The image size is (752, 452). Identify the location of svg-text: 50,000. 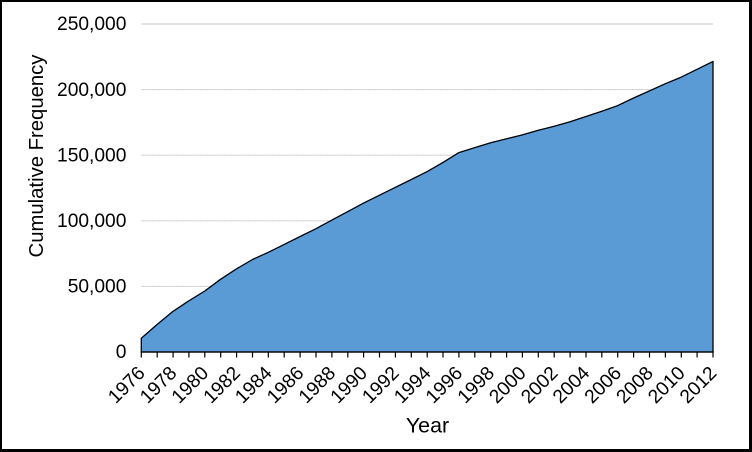
(97, 287).